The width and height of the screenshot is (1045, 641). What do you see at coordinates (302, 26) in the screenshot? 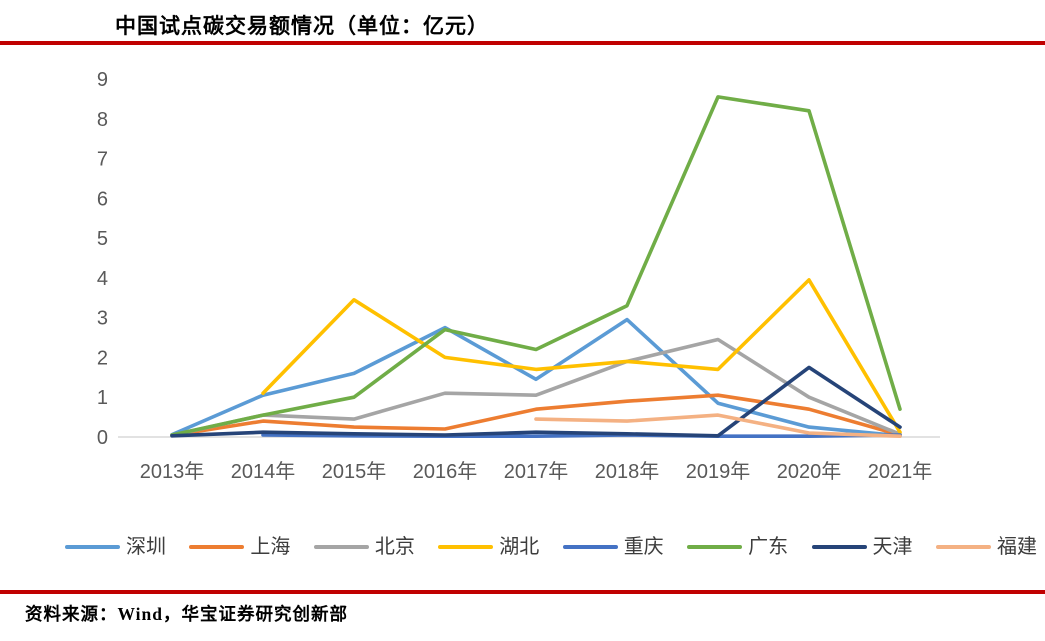
I see `chart-title: 中国试点碳交易额情况（单位：亿元）` at bounding box center [302, 26].